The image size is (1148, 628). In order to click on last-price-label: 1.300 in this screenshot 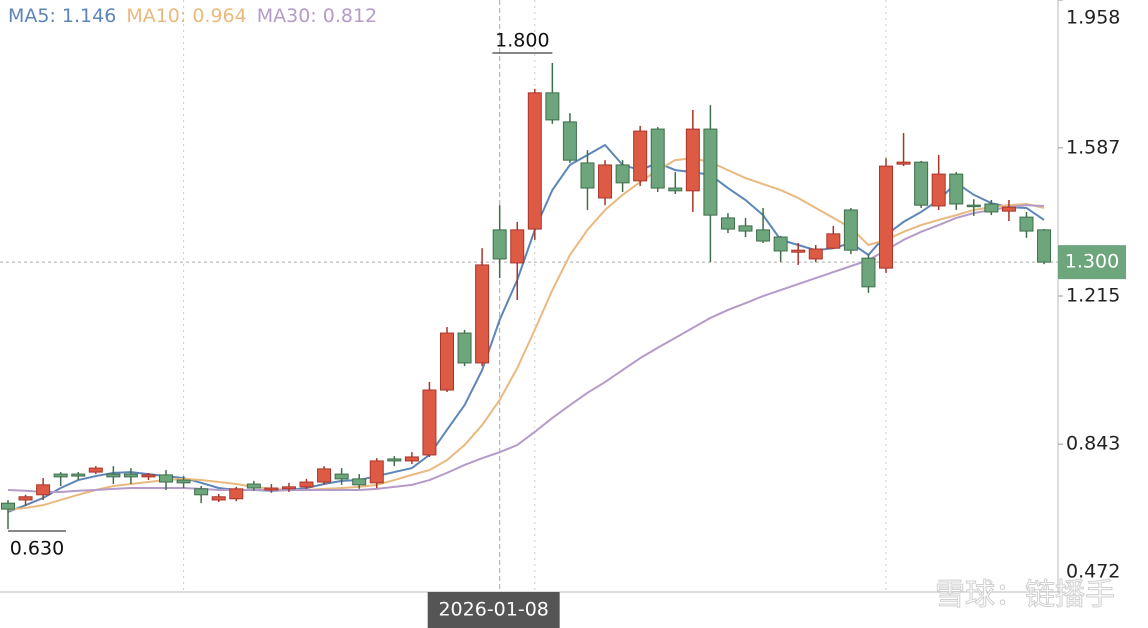, I will do `click(1092, 262)`.